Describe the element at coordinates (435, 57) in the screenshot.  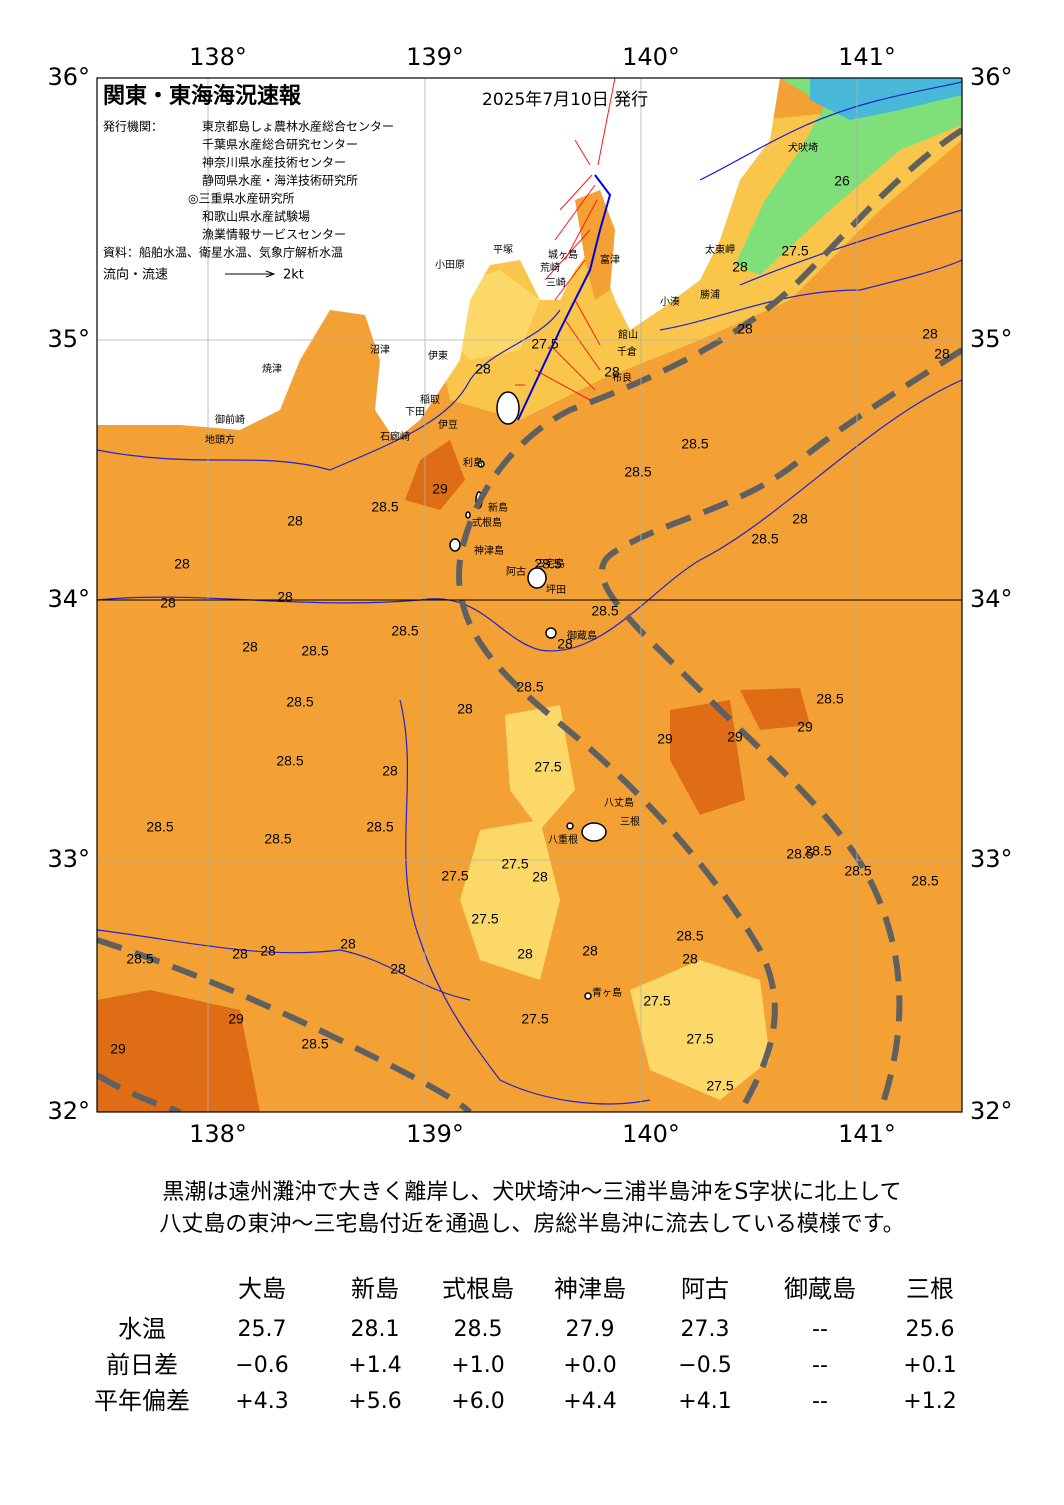
I see `lon-label: 139°` at that location.